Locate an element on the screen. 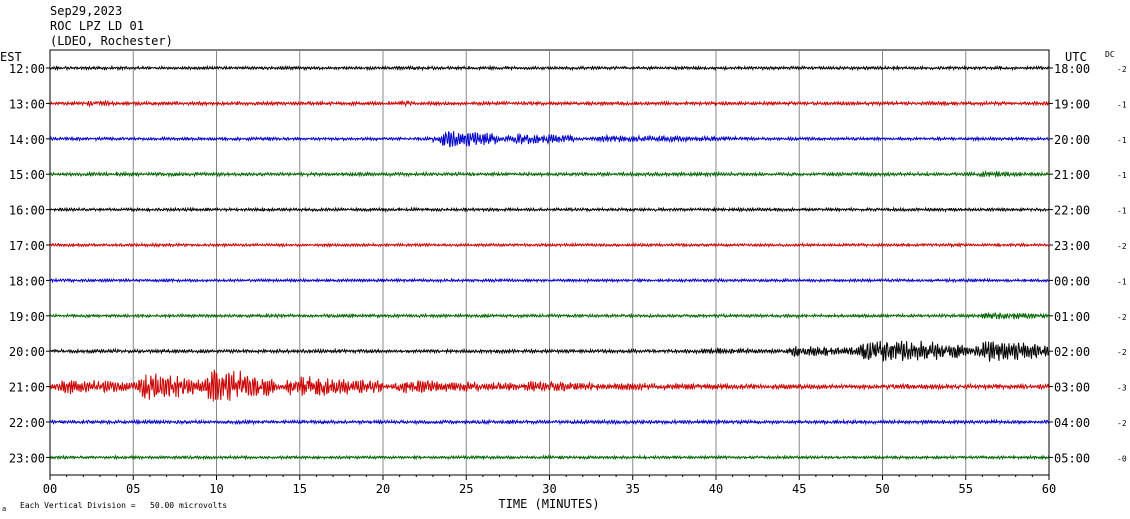  x-tick-label: 05 is located at coordinates (133, 489).